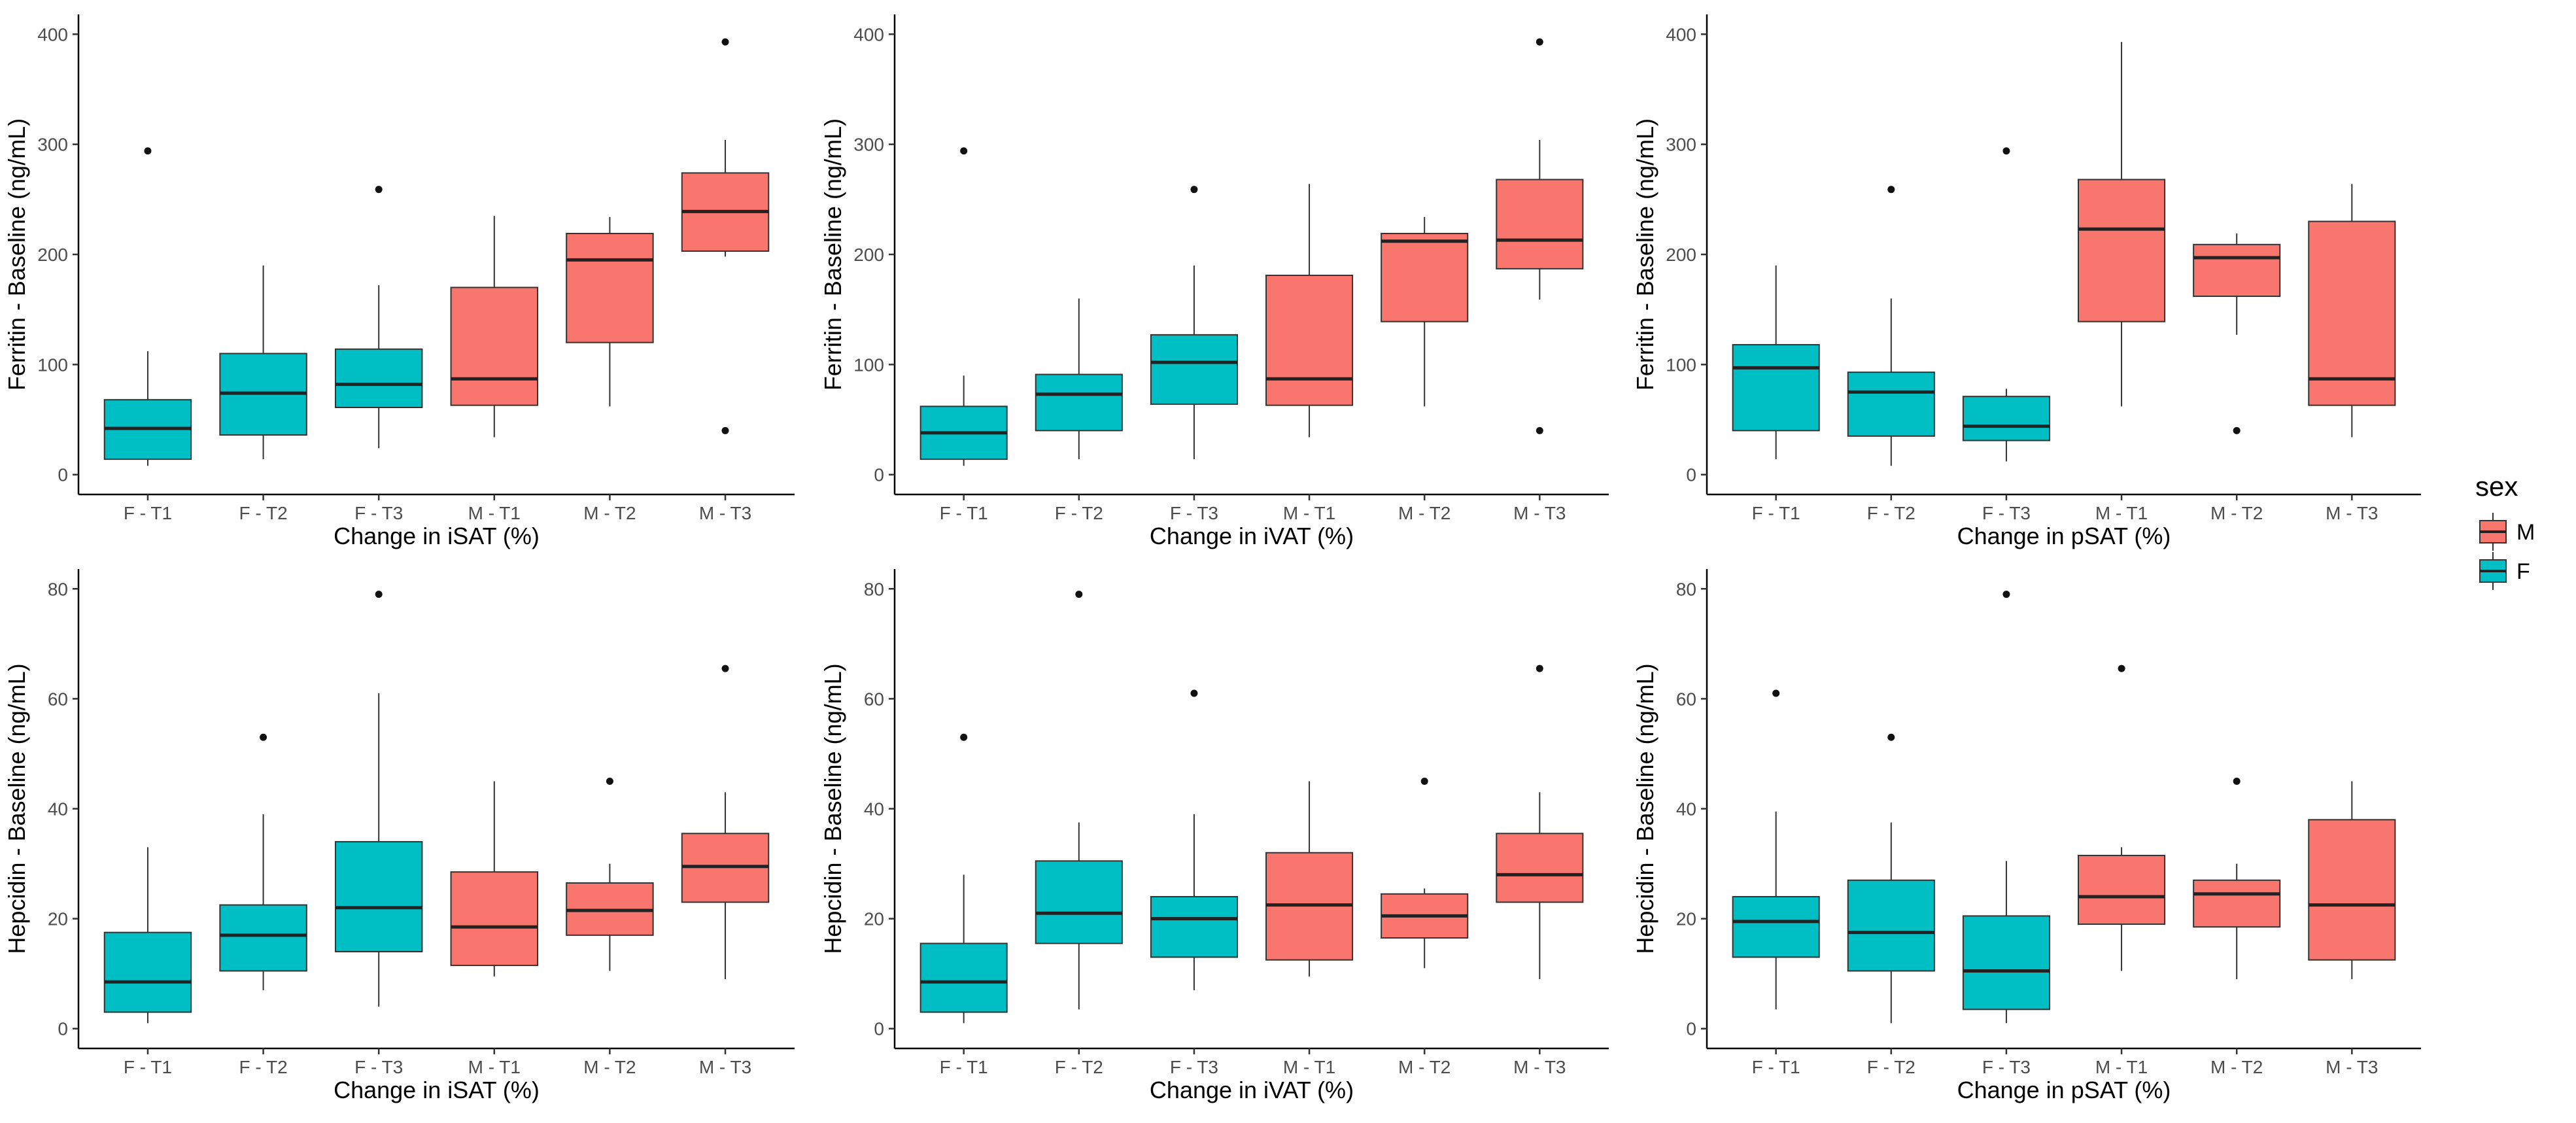 The image size is (2576, 1123). What do you see at coordinates (2507, 532) in the screenshot?
I see `legend-item-m: M` at bounding box center [2507, 532].